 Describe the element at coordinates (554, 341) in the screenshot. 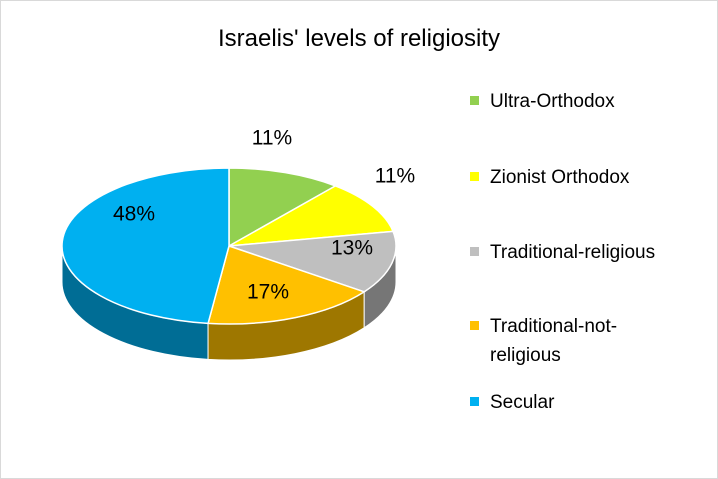

I see `legend-label: Traditional-not-religious` at that location.